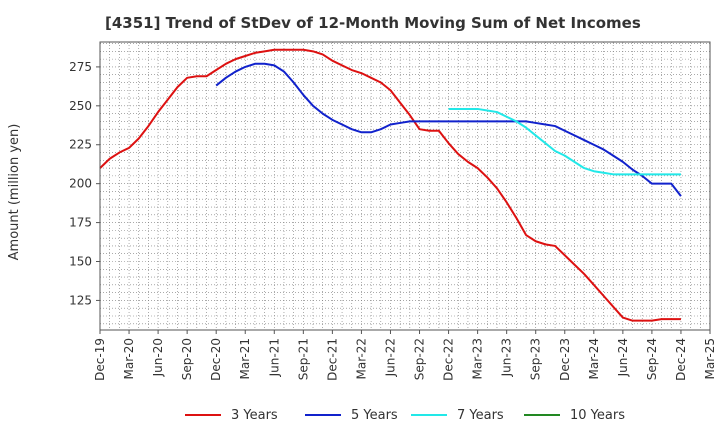 This screenshot has height=440, width=720. I want to click on y-tick-label: 200, so click(80, 184).